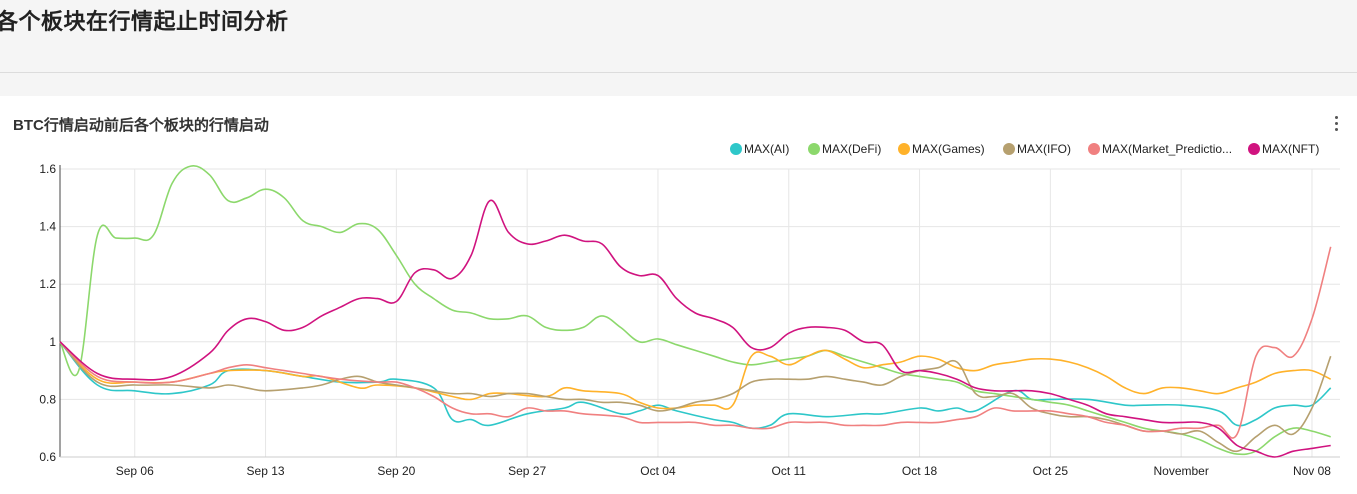  Describe the element at coordinates (904, 149) in the screenshot. I see `legend-marker-games` at that location.